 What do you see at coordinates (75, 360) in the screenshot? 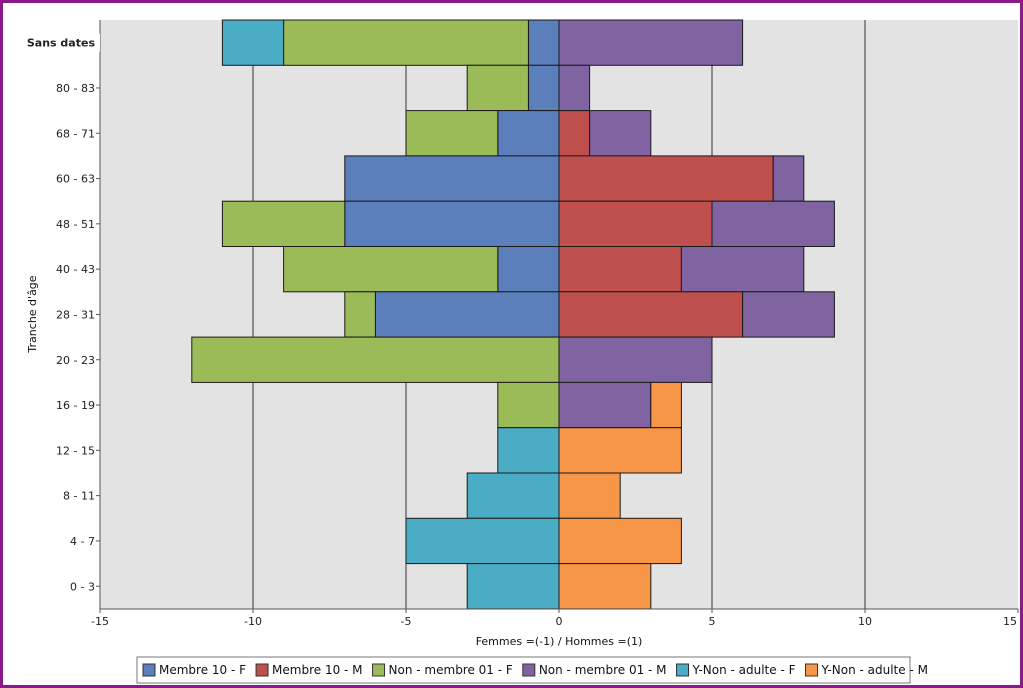
I see `y-tick-label: 20 - 23` at bounding box center [75, 360].